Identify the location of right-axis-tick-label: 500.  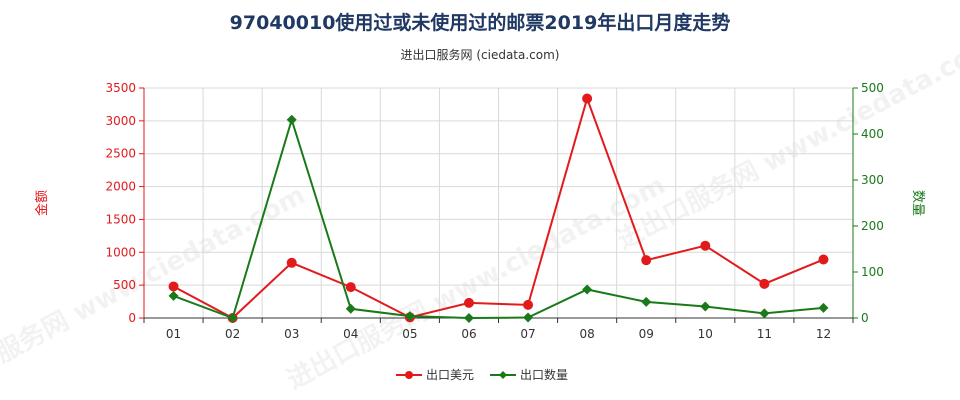
(872, 88).